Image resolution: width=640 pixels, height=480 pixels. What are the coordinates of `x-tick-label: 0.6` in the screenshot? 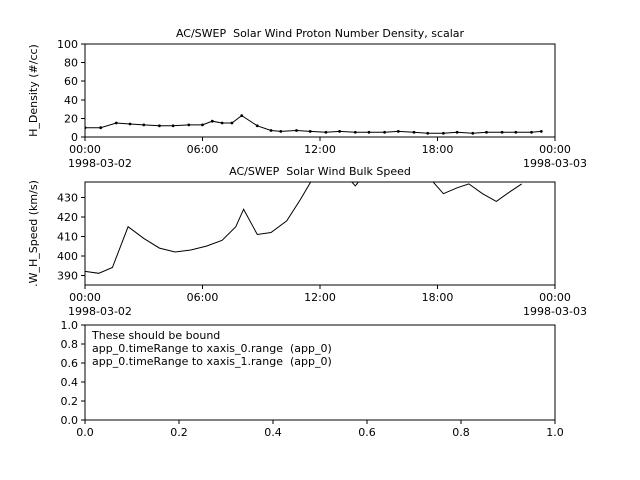 It's located at (367, 432).